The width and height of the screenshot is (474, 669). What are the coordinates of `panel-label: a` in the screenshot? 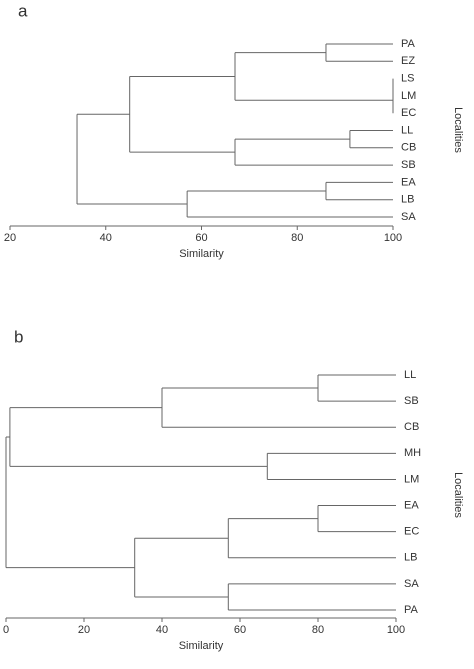 It's located at (23, 10).